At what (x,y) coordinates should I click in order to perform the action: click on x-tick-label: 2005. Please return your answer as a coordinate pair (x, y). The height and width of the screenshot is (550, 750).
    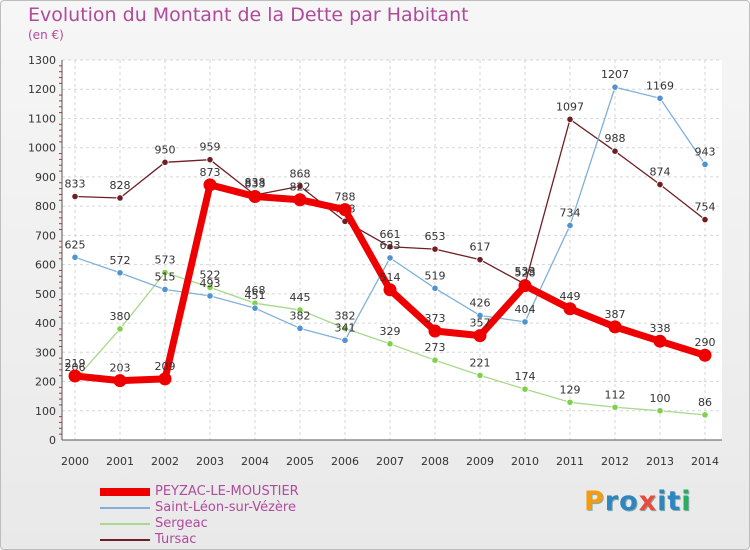
    Looking at the image, I should click on (300, 461).